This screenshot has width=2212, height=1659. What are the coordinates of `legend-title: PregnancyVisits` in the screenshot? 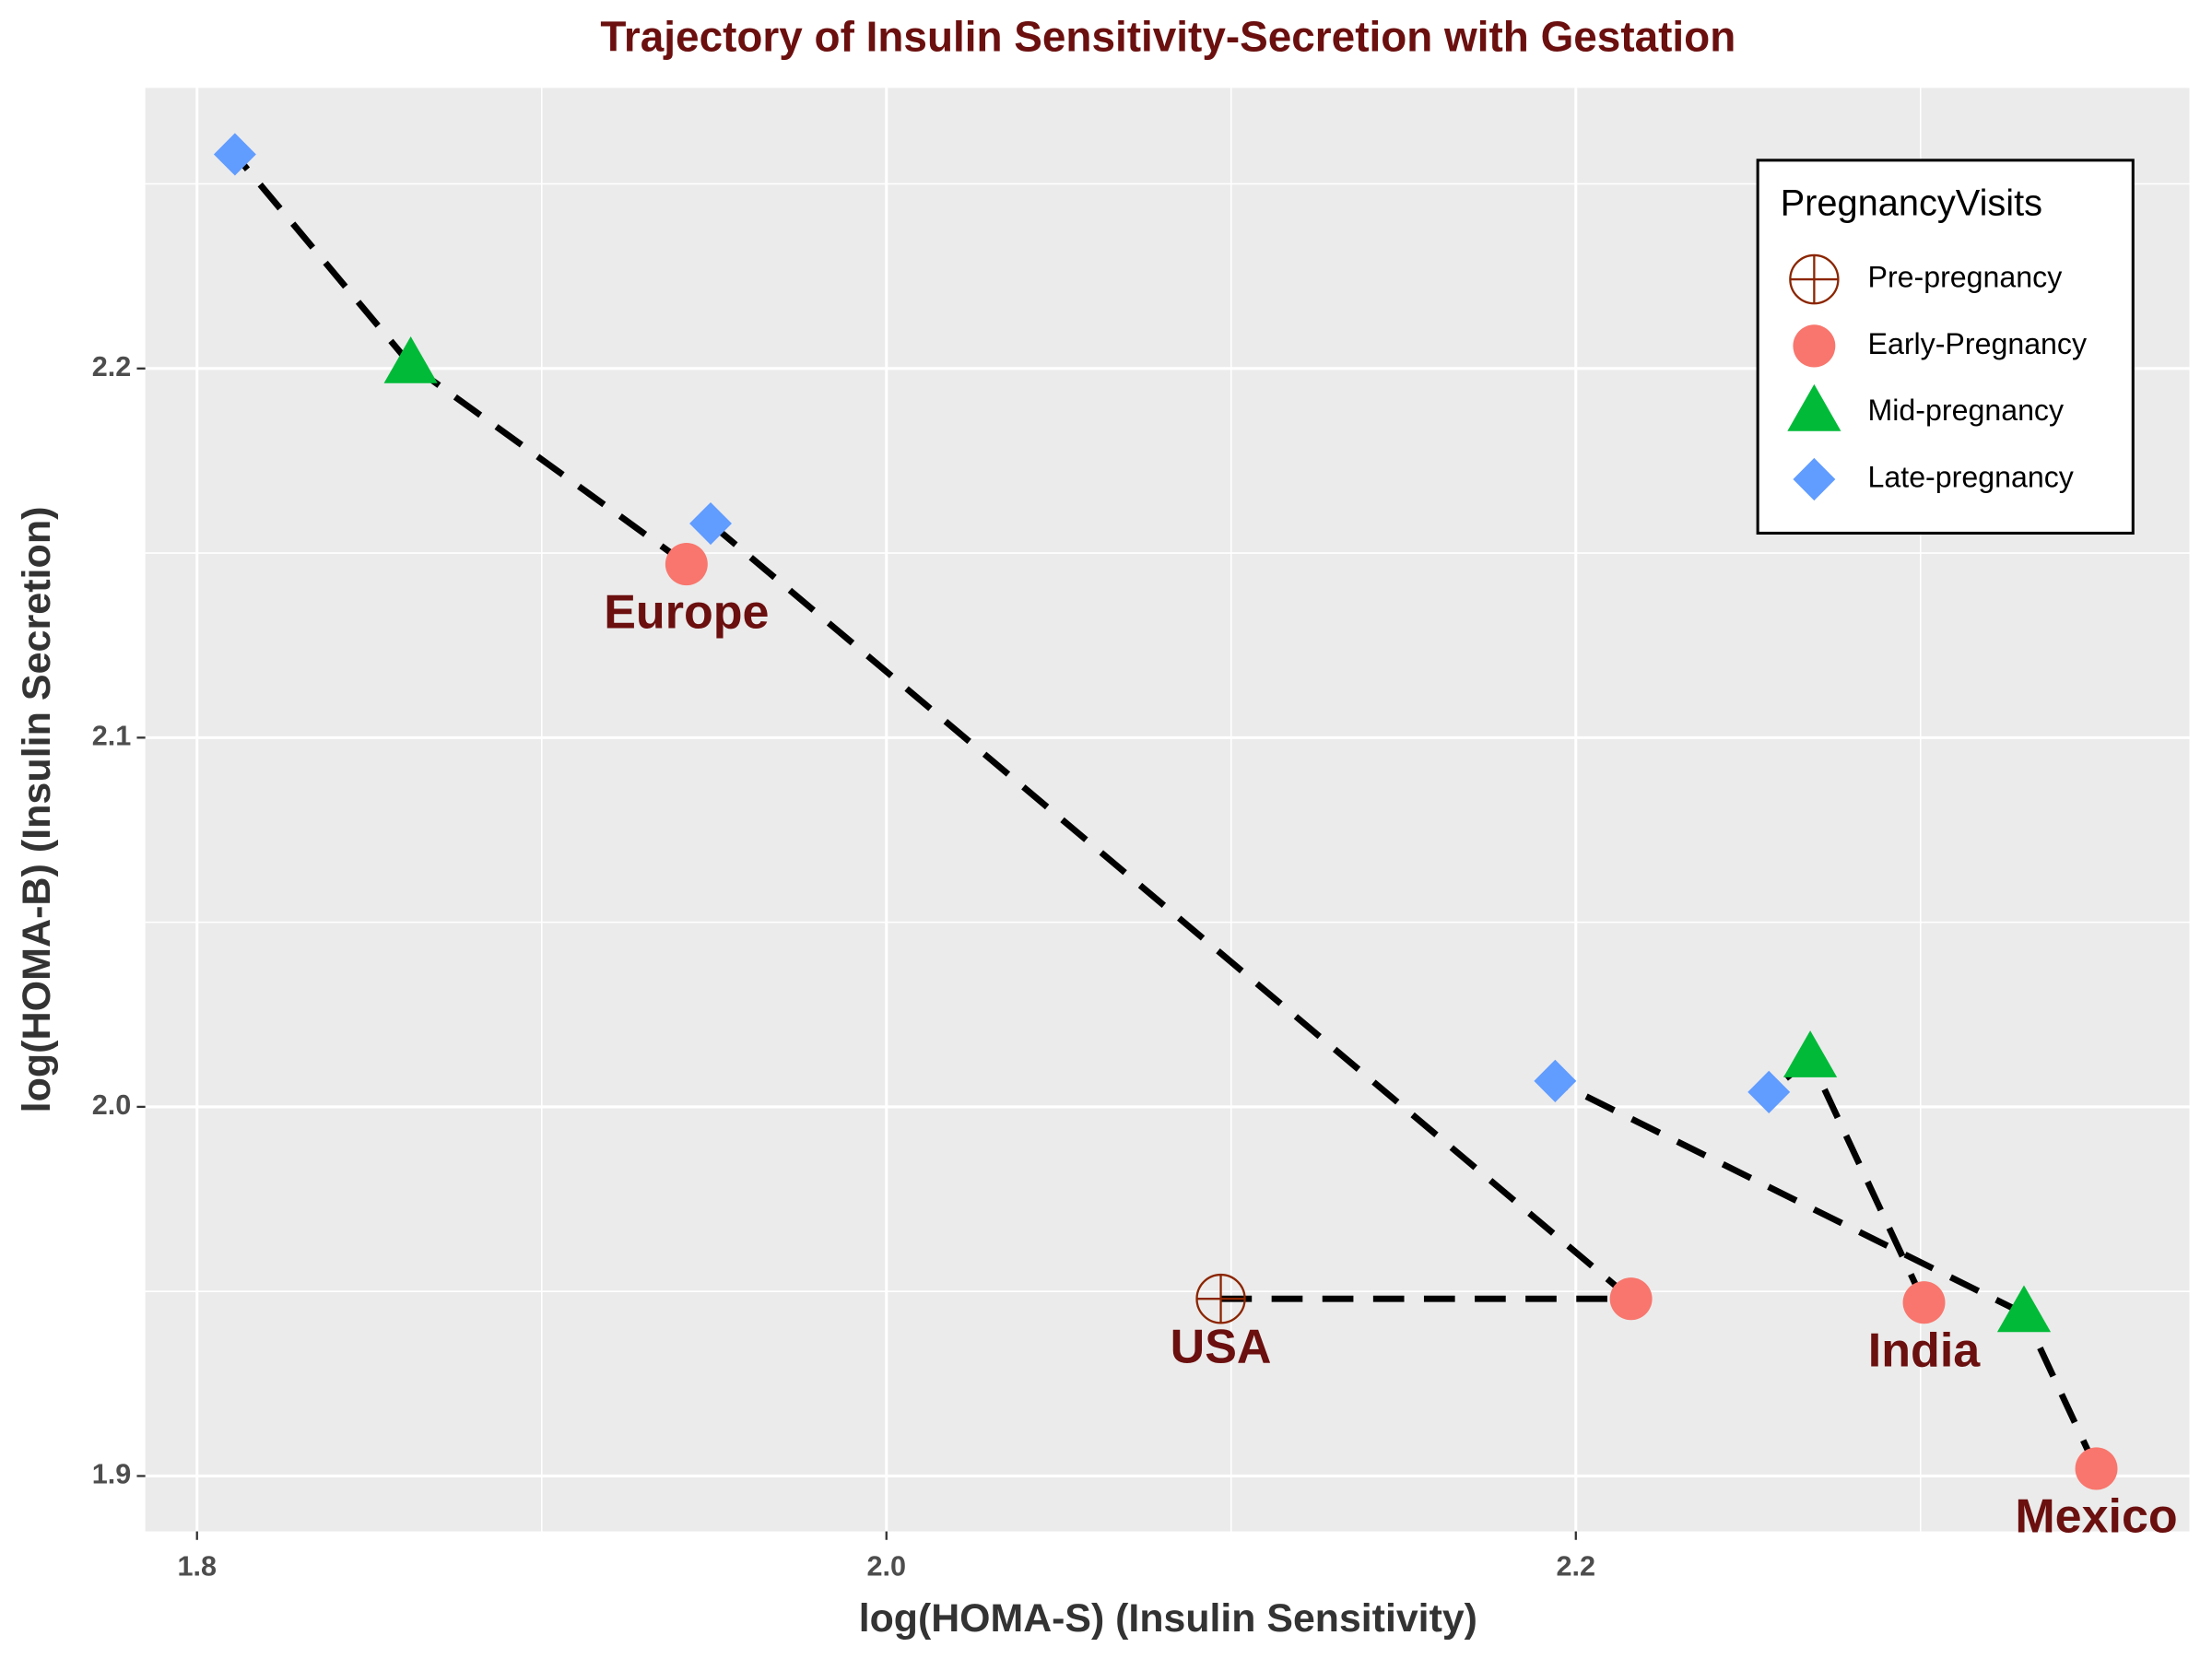 It's located at (1911, 203).